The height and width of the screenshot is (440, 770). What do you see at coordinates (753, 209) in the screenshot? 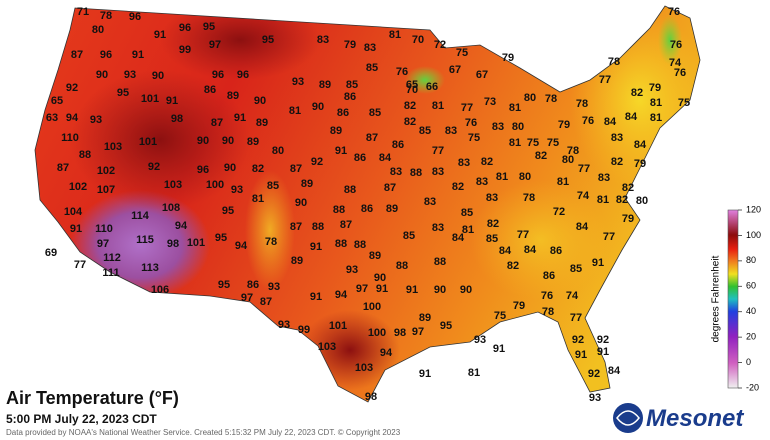
I see `colorbar-tick-label: 120` at bounding box center [753, 209].